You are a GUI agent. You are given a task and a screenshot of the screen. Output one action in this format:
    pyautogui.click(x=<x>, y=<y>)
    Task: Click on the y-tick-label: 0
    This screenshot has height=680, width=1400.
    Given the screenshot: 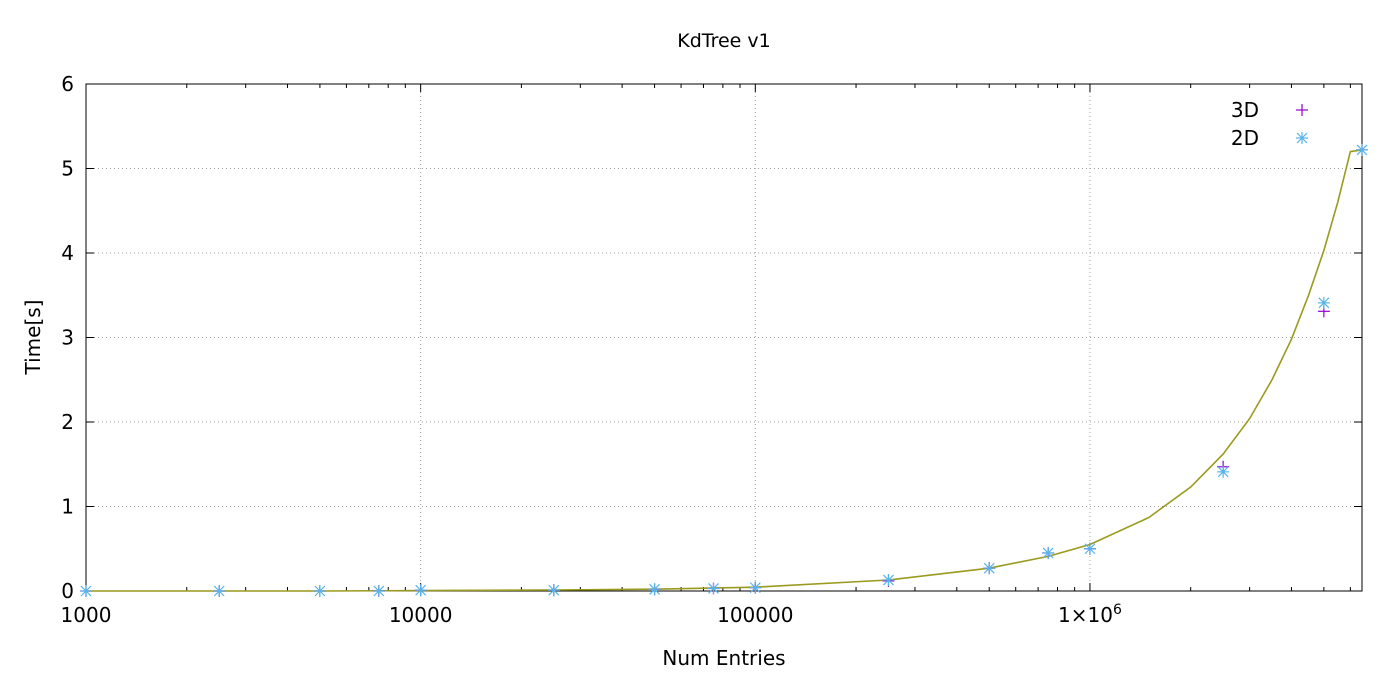 What is the action you would take?
    pyautogui.click(x=67, y=591)
    